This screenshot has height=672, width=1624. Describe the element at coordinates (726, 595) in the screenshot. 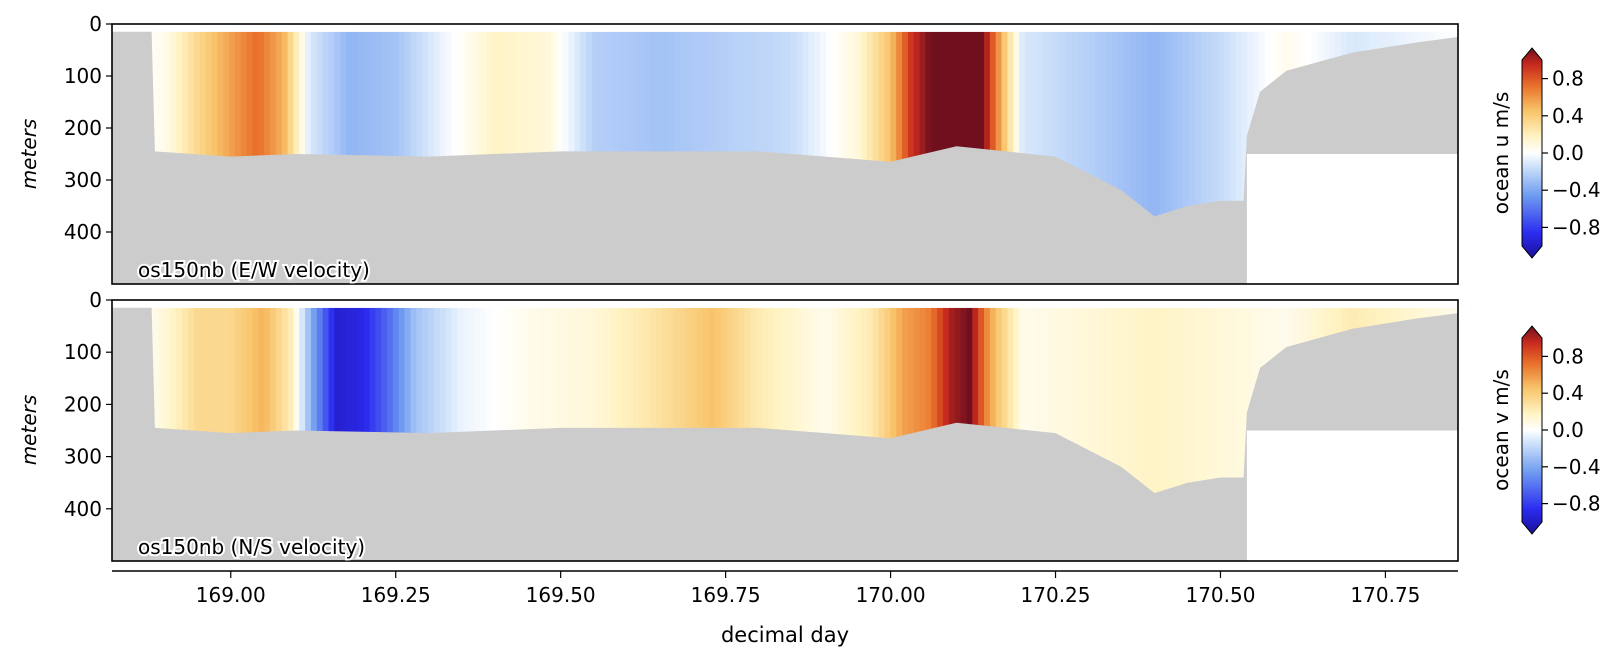

I see `x-tick-label: 169.75` at that location.